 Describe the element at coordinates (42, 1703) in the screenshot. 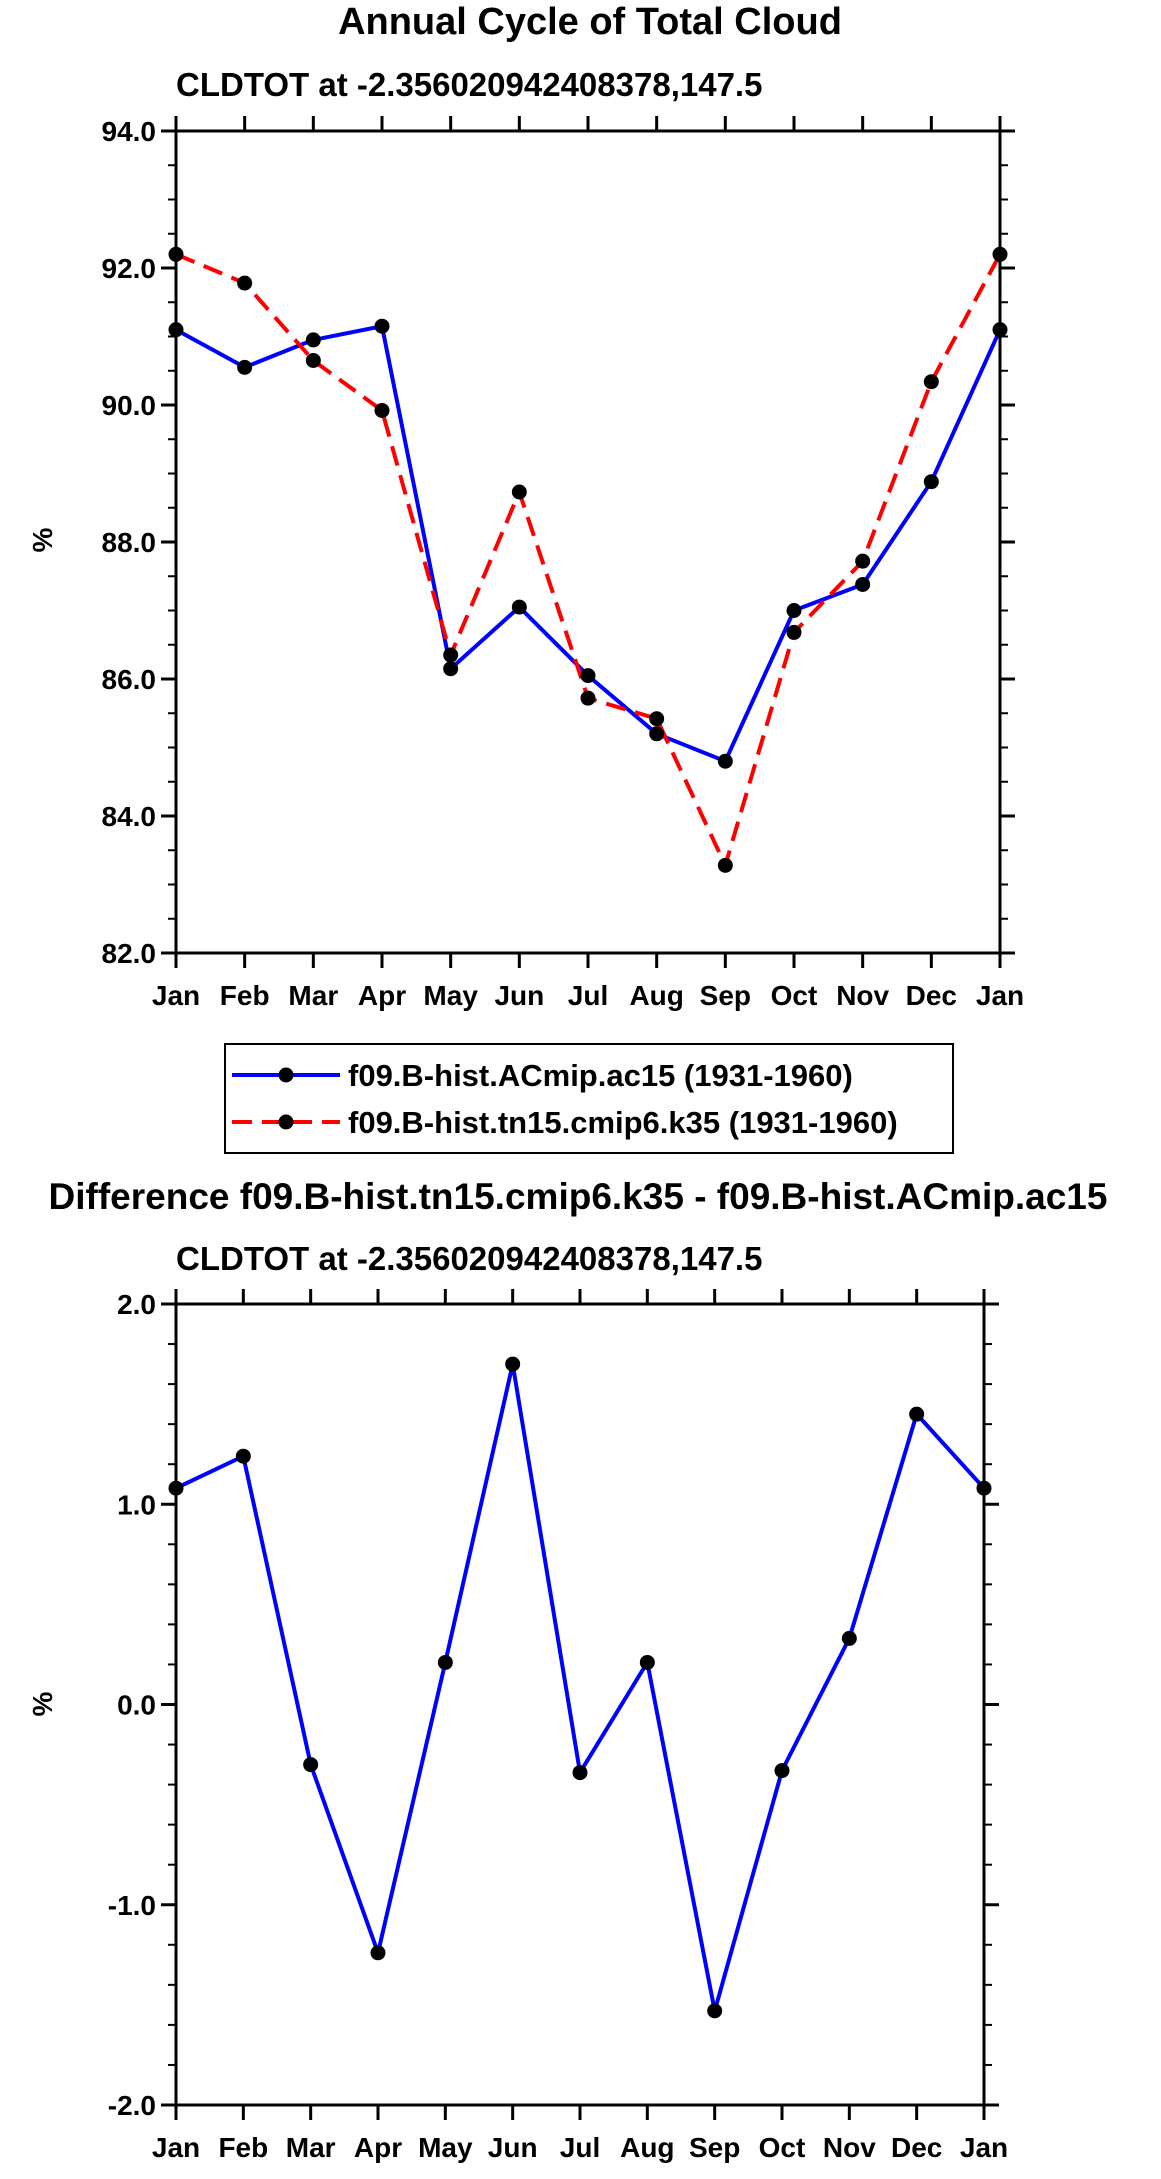

I see `chart2-ylabel: %` at that location.